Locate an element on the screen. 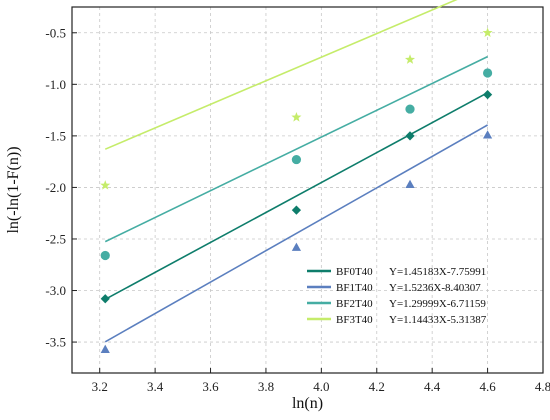 The width and height of the screenshot is (550, 420). y-axis-title: ln(-ln(1-F(n)) is located at coordinates (13, 189).